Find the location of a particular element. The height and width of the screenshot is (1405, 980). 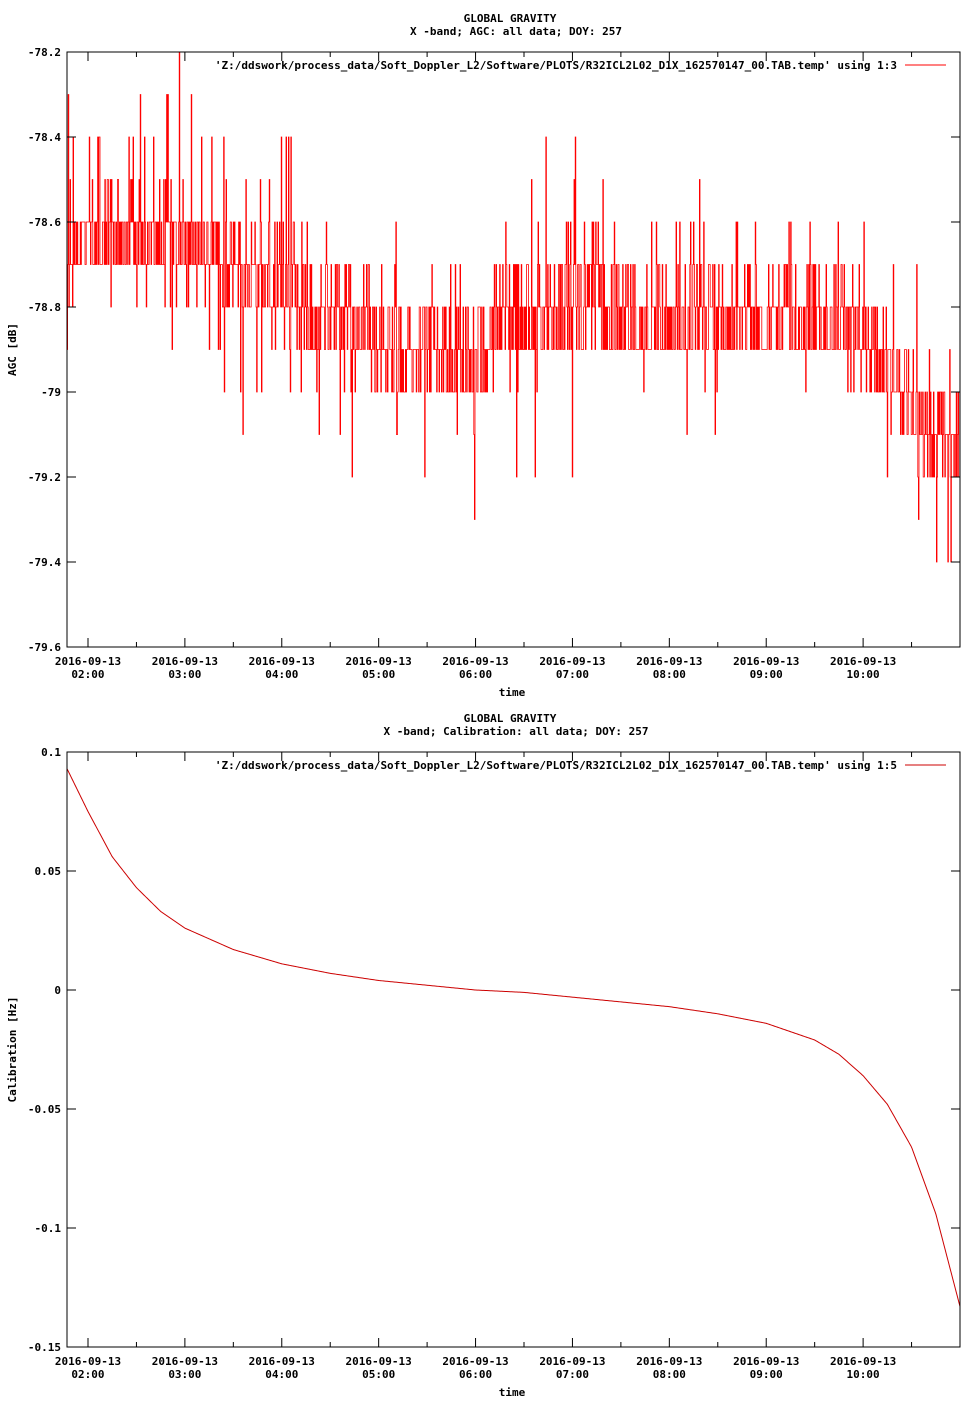

y-axis-label: AGC [dB] is located at coordinates (12, 349).